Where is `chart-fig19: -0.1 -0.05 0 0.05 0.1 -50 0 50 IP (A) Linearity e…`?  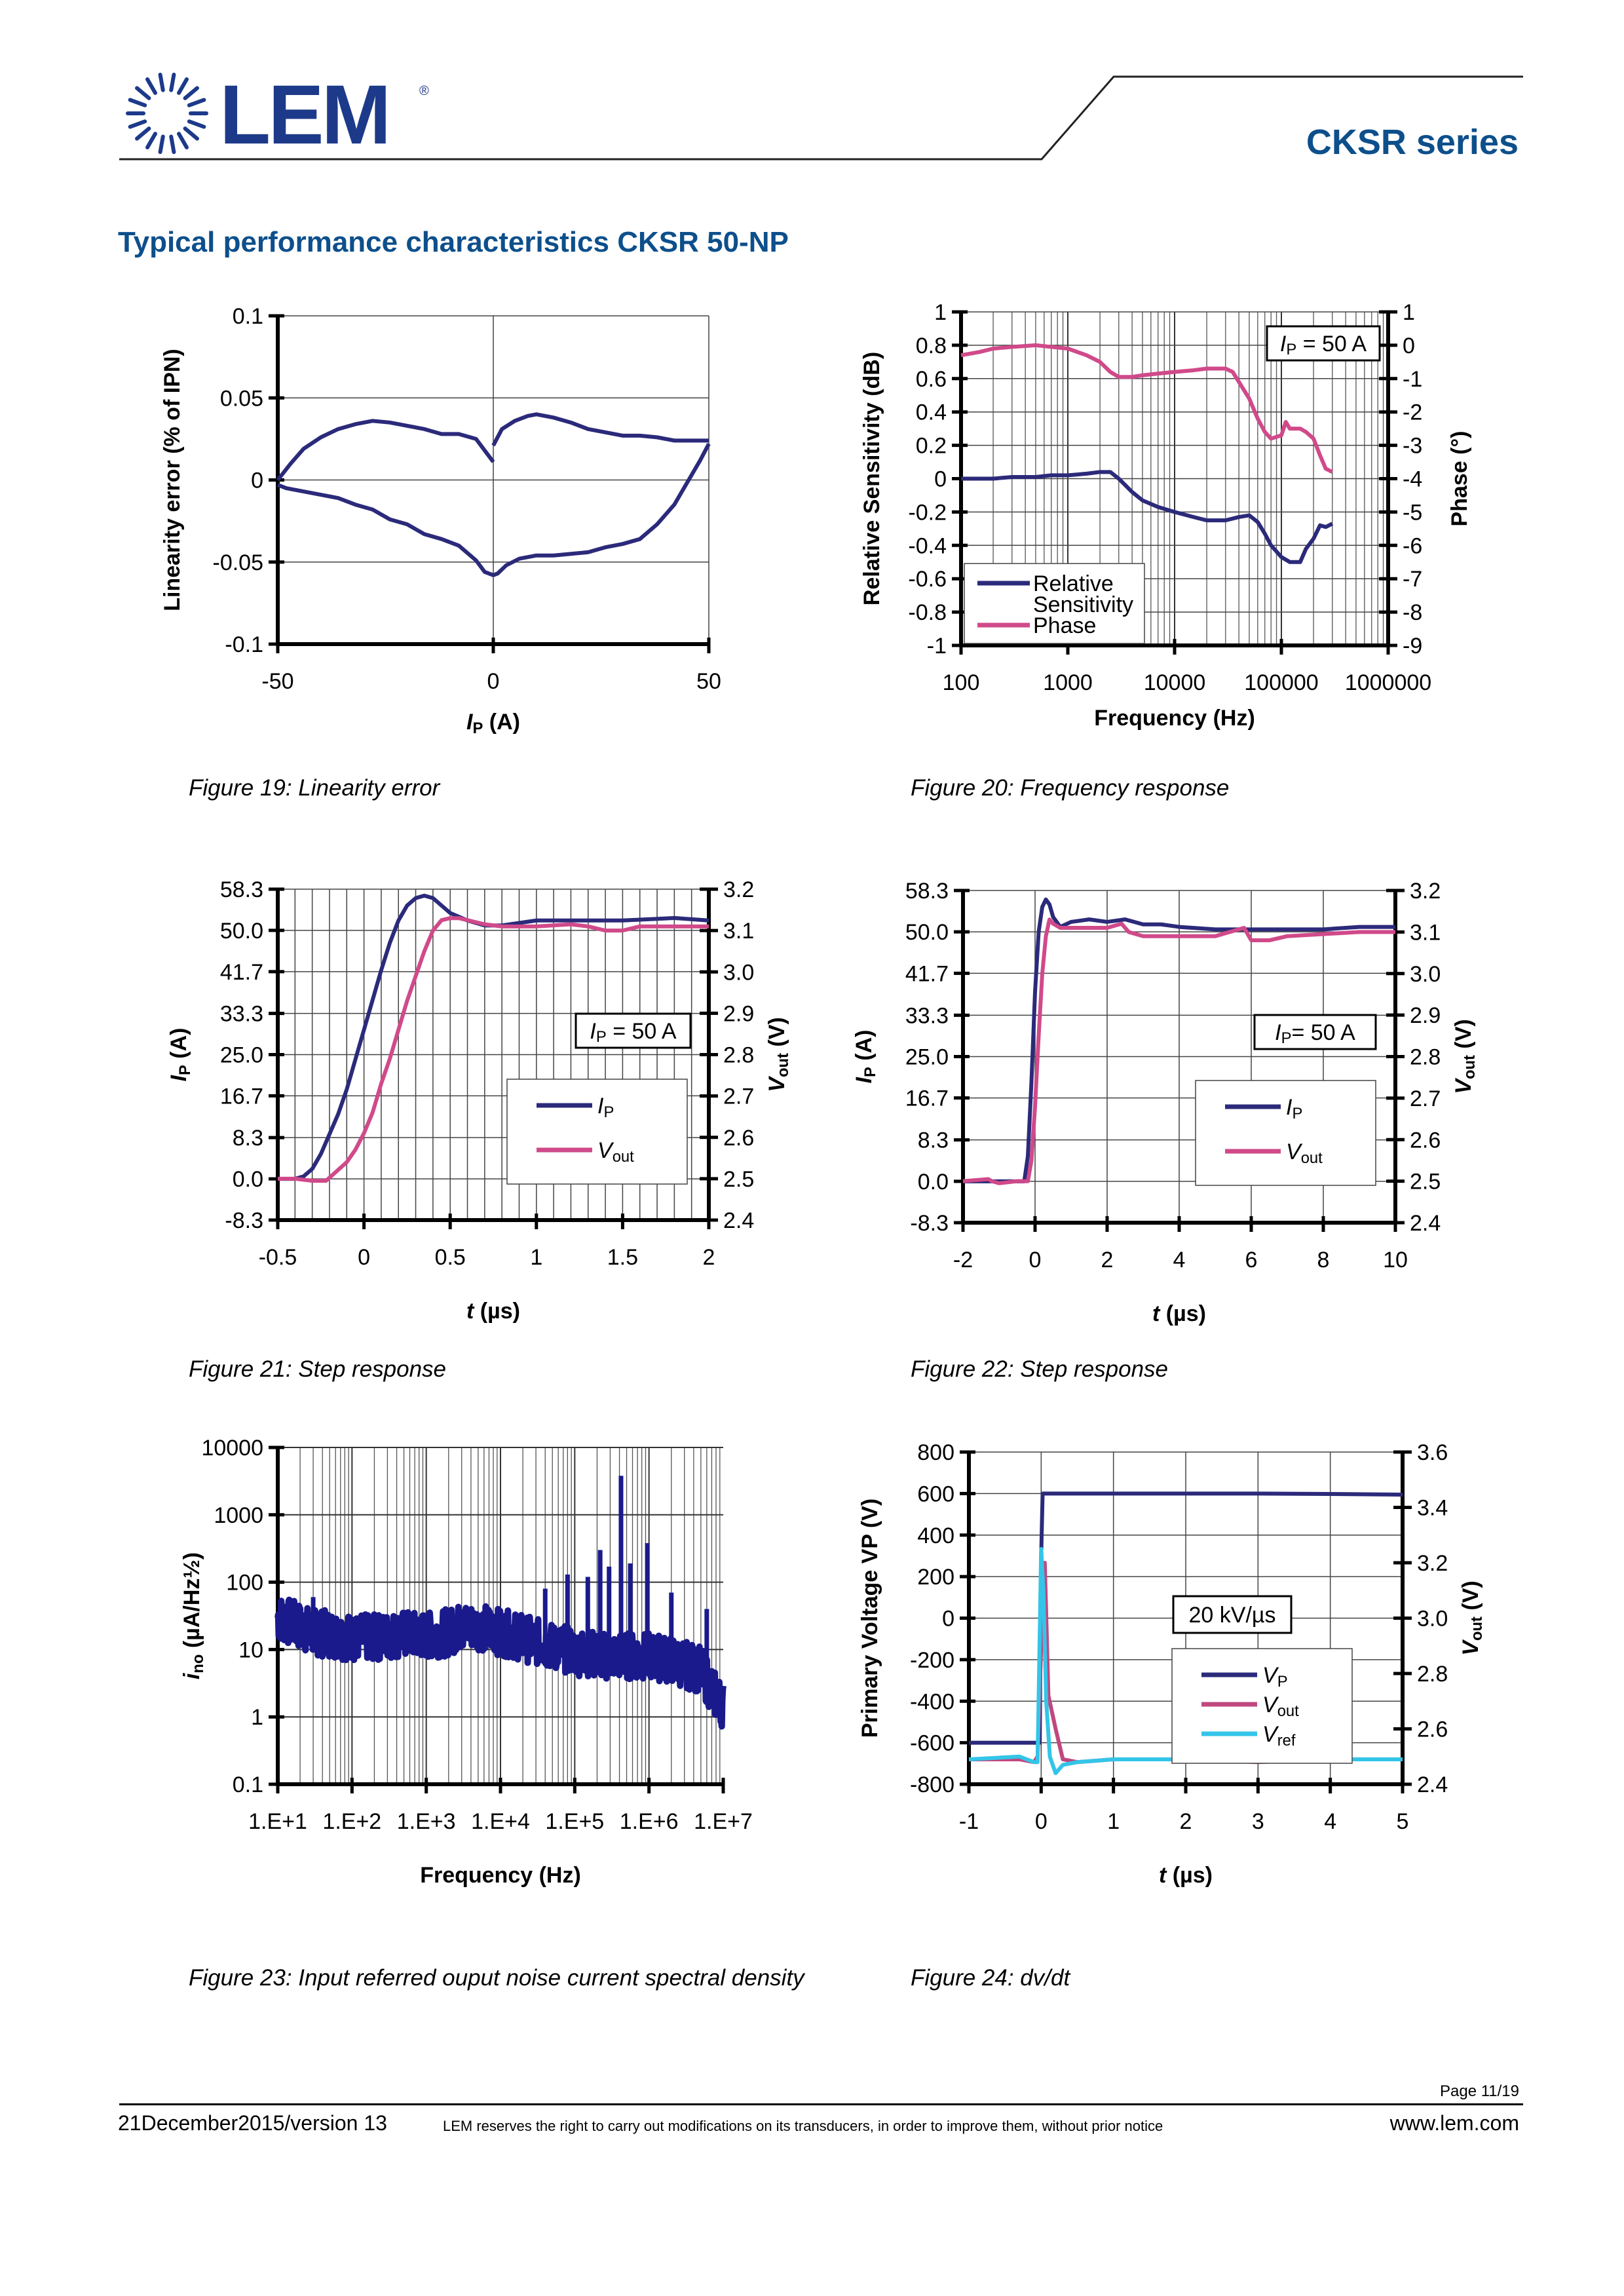
chart-fig19: -0.1 -0.05 0 0.05 0.1 -50 0 50 IP (A) Linearity e… is located at coordinates (440, 520).